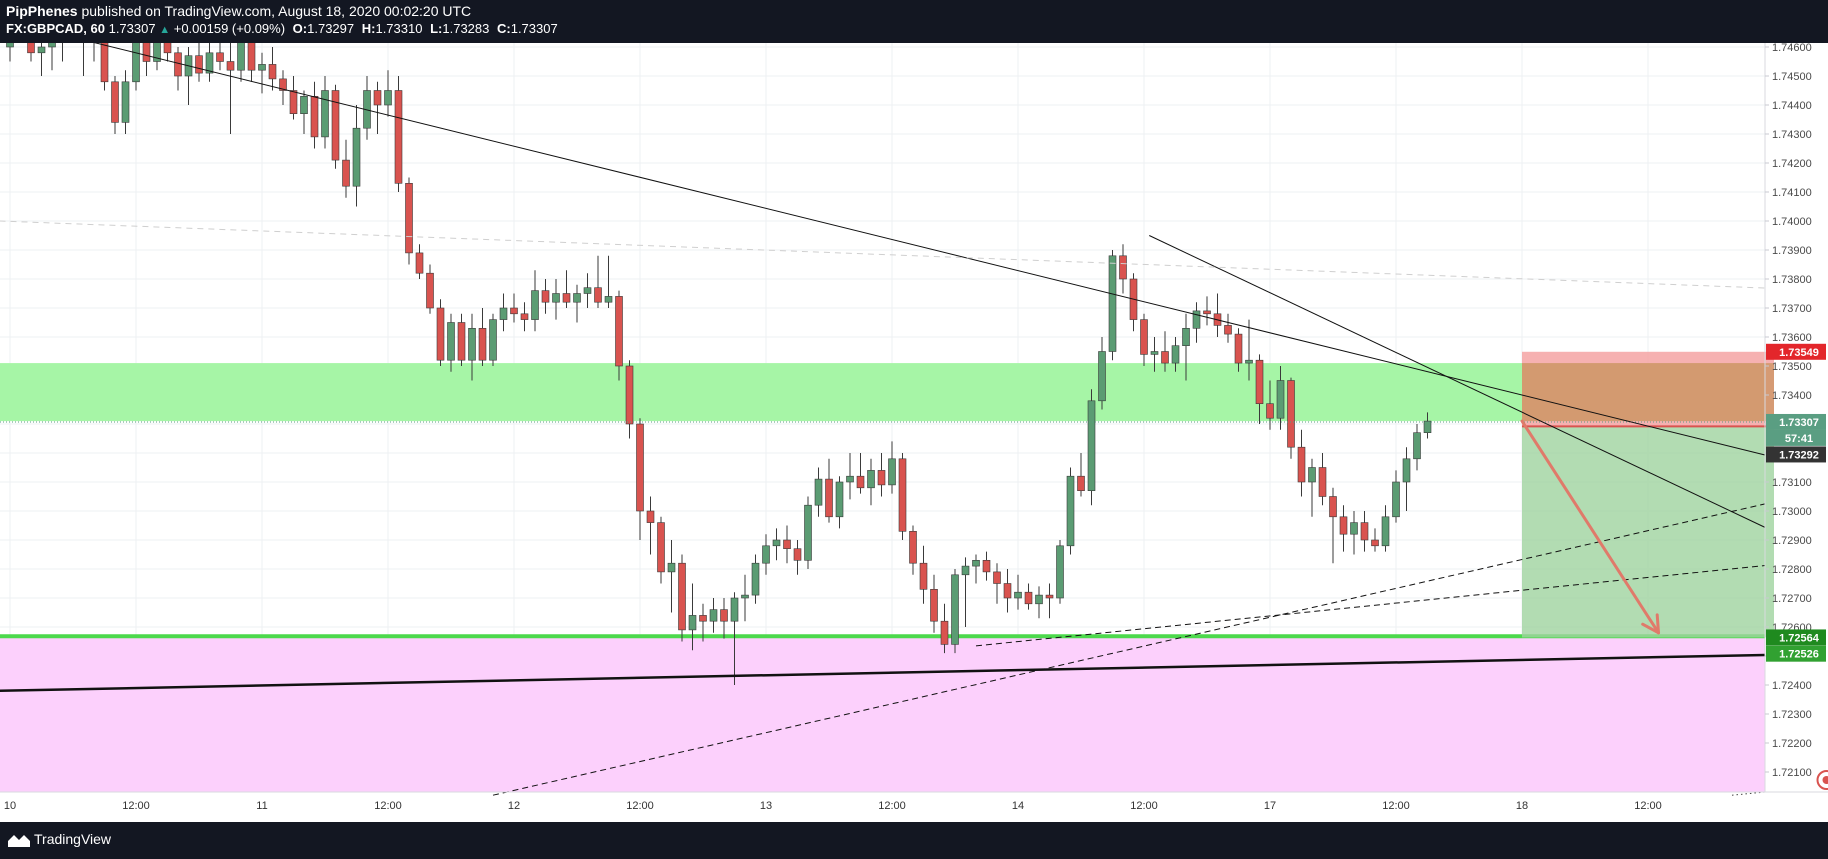 This screenshot has width=1828, height=859. I want to click on symbol-label: FX:GBPCAD, 60, so click(55, 28).